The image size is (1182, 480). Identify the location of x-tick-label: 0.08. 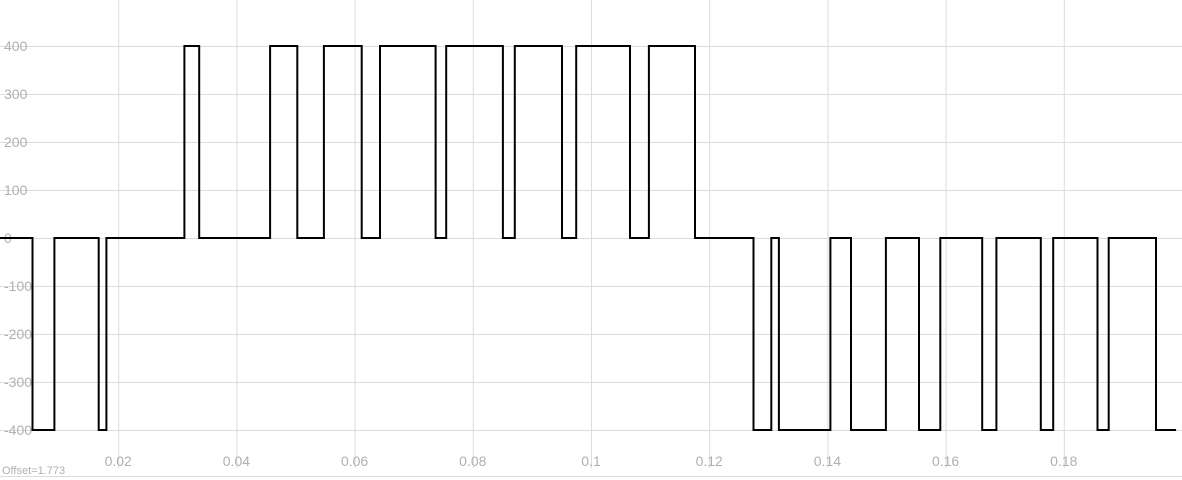
(472, 461).